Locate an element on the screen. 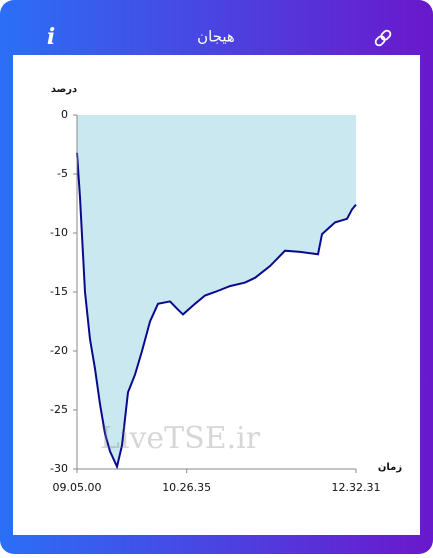 The image size is (433, 558). y-tick-label: -10 is located at coordinates (59, 232).